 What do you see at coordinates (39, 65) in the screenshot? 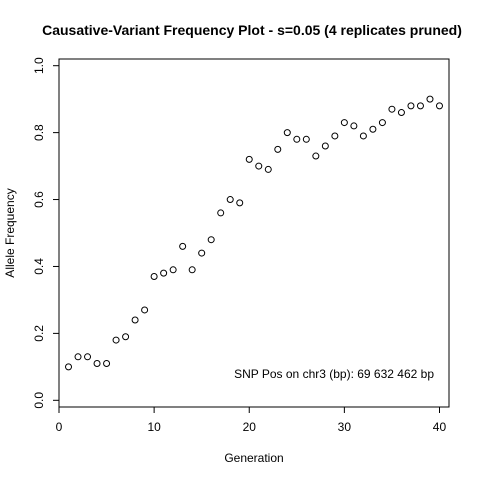
I see `y-tick-label: 1.0` at bounding box center [39, 65].